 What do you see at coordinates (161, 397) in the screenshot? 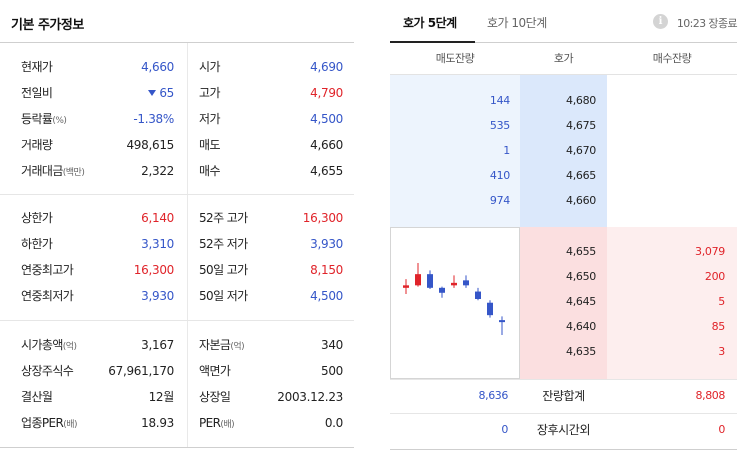
I see `info-value: 12월` at bounding box center [161, 397].